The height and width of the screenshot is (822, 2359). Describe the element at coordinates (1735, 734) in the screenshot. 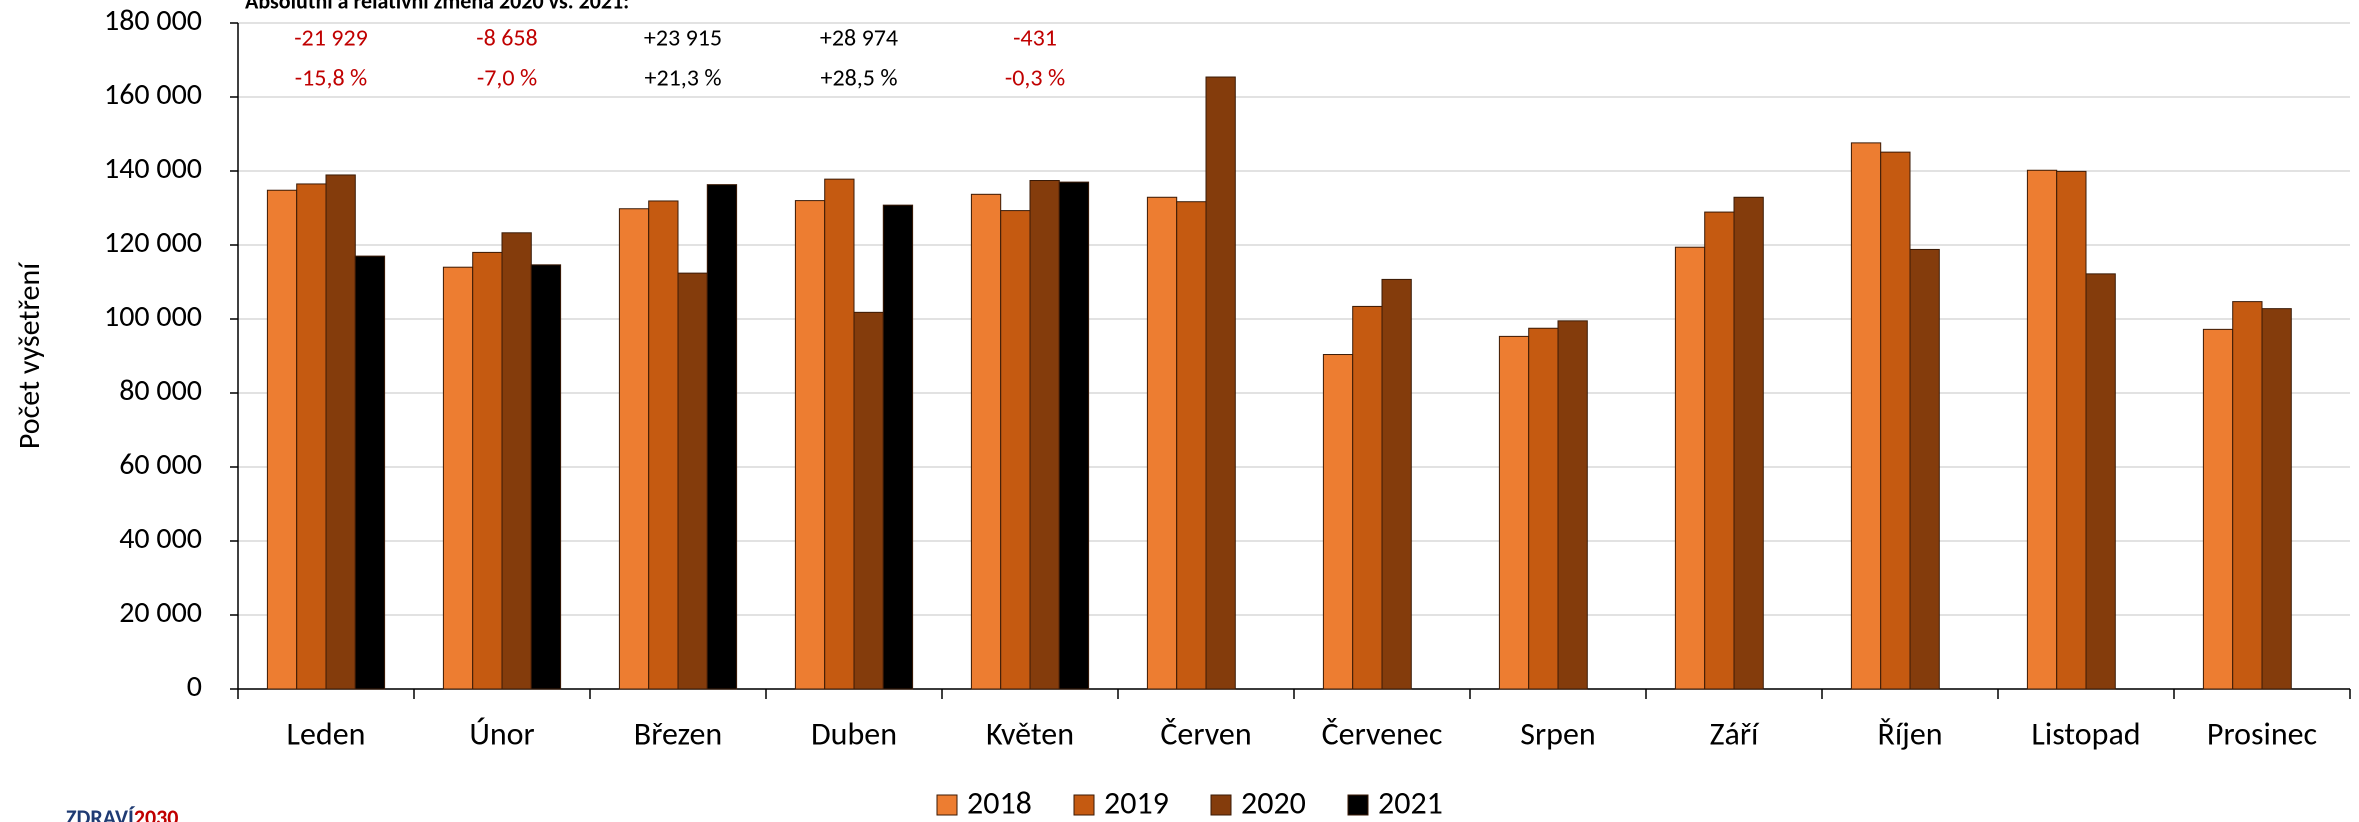

I see `x-tick-label: Září` at that location.